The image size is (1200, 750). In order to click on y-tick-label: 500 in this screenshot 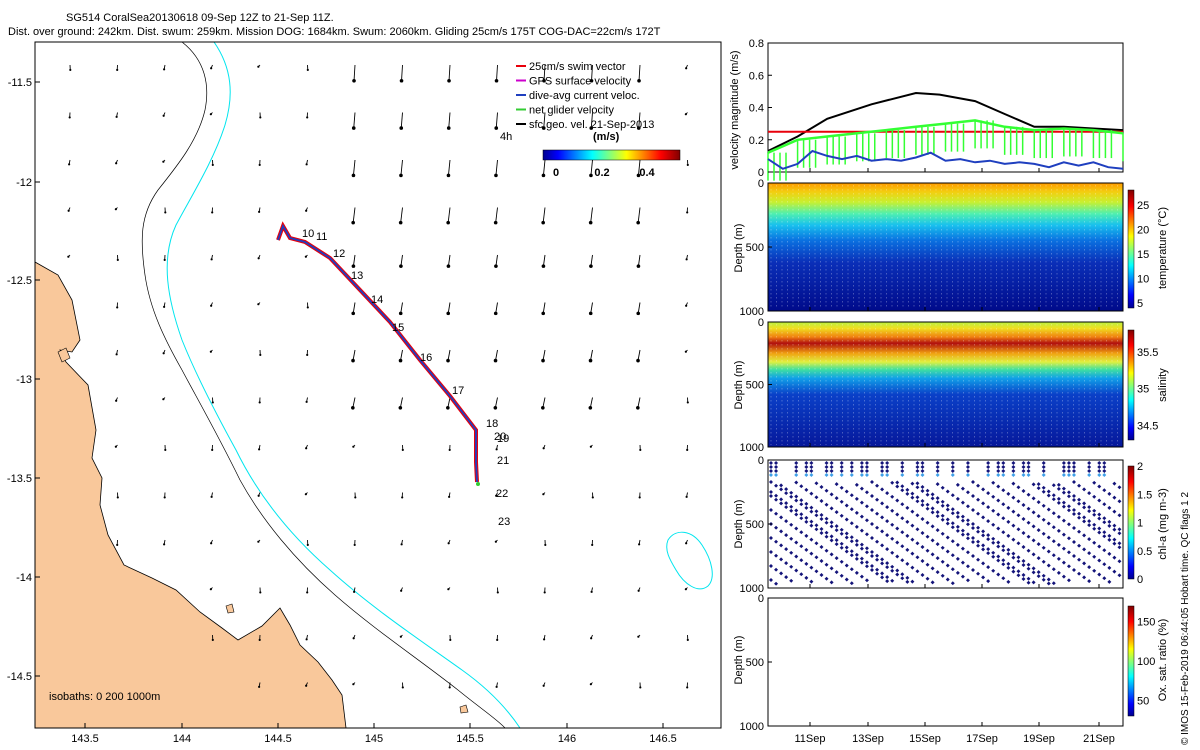, I will do `click(755, 525)`.